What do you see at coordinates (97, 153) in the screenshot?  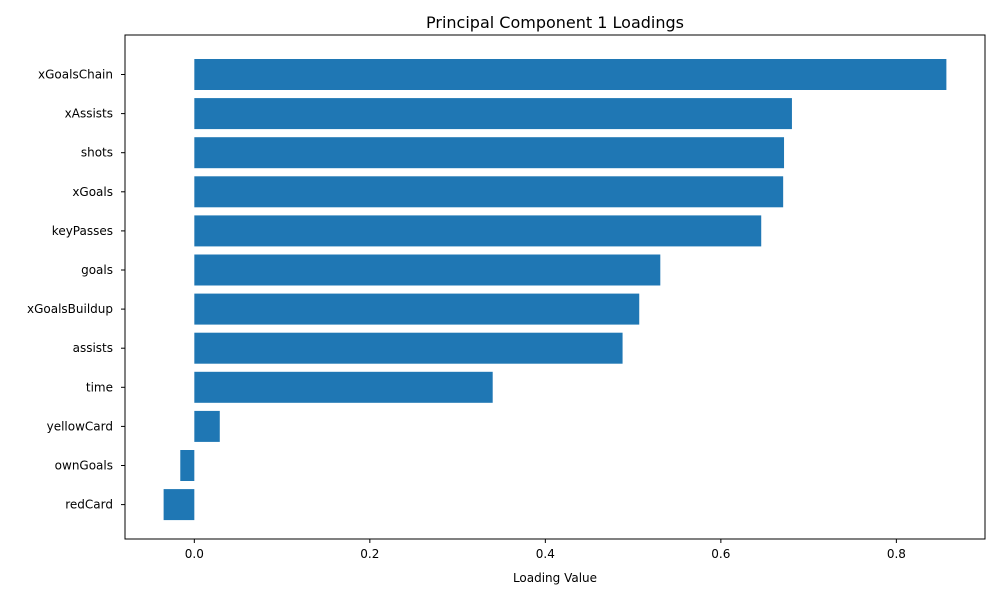 I see `y-tick-label: shots` at bounding box center [97, 153].